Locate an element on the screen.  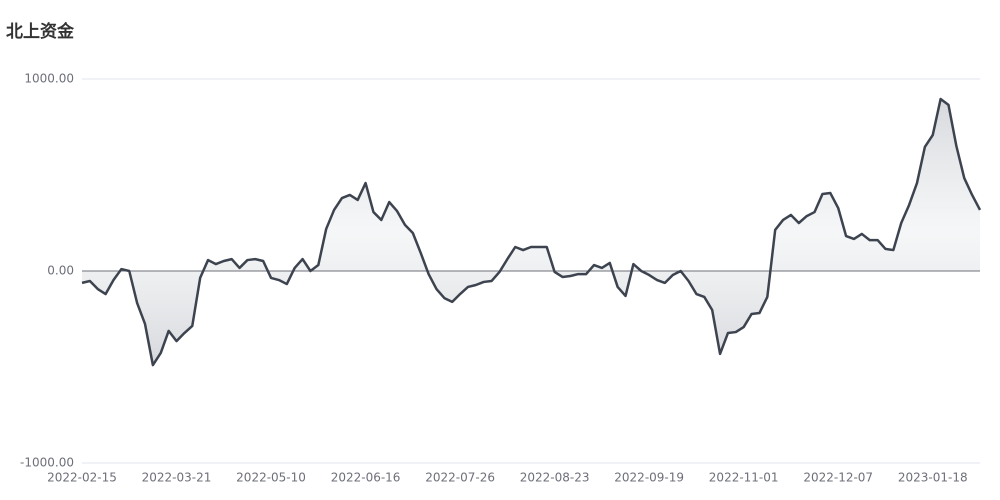
y-tick-label: -1000.00 is located at coordinates (47, 463).